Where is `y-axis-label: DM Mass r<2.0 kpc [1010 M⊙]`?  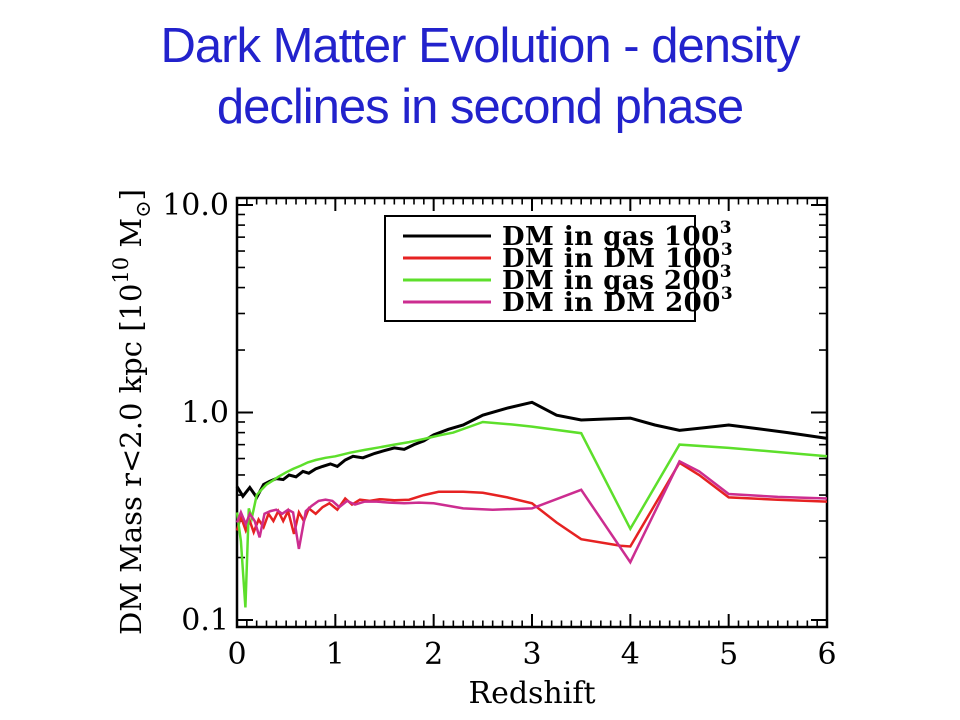
y-axis-label: DM Mass r<2.0 kpc [1010 M⊙] is located at coordinates (132, 412).